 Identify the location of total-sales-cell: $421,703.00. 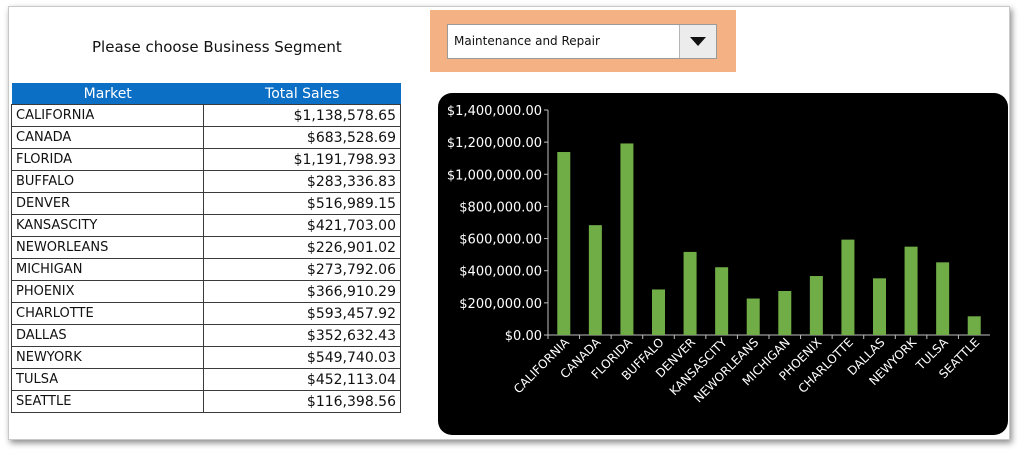
(302, 225).